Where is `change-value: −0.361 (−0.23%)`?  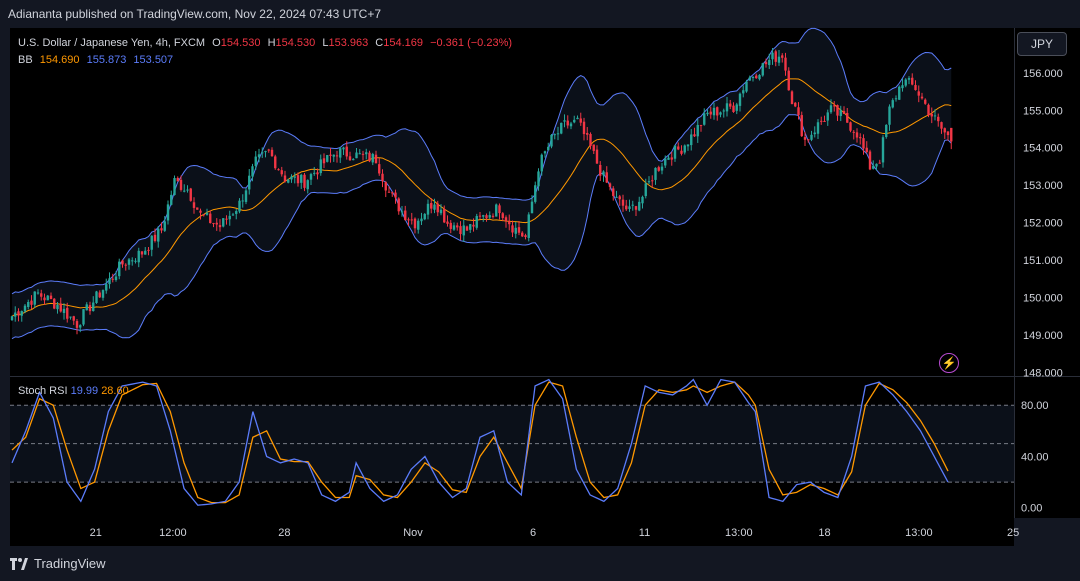 change-value: −0.361 (−0.23%) is located at coordinates (471, 43).